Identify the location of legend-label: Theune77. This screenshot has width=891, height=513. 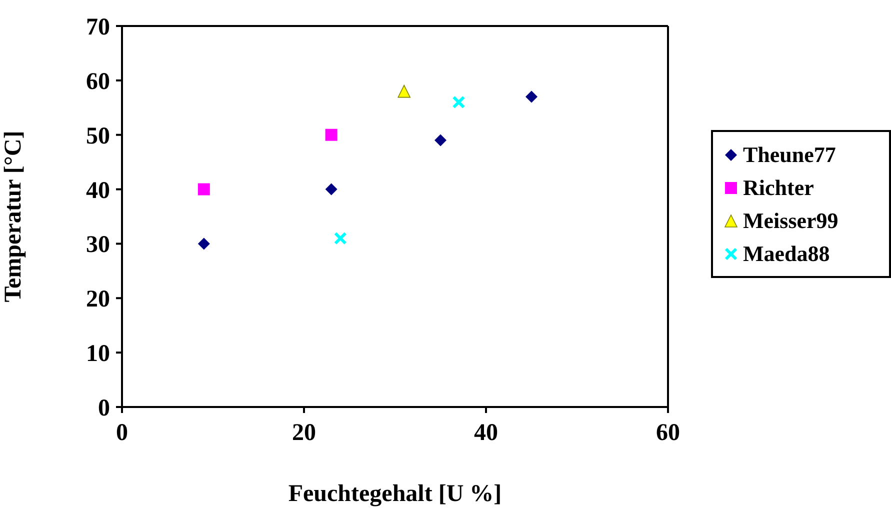
(789, 155).